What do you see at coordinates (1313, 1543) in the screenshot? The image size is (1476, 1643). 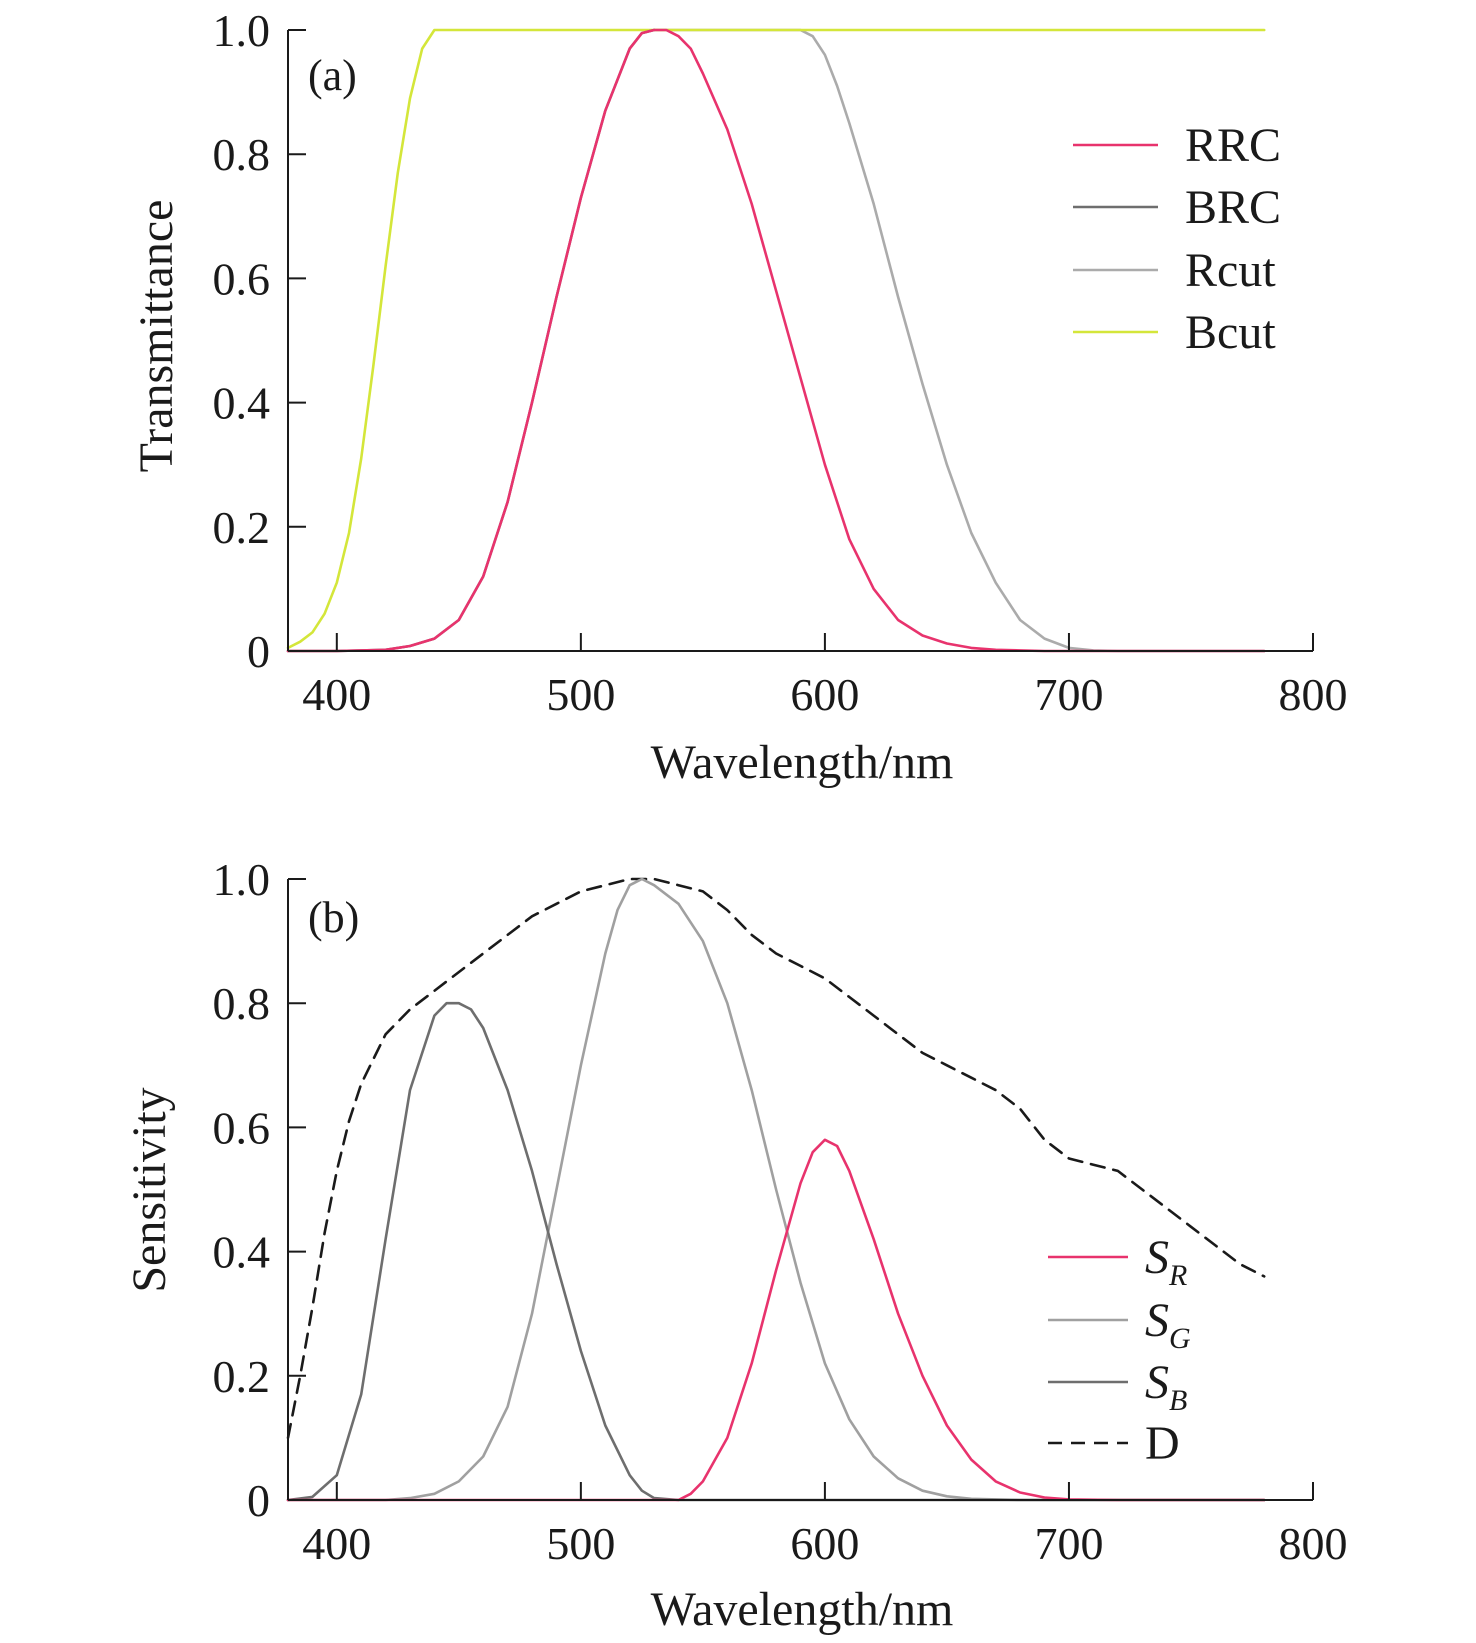 I see `panel-b-x-tick-label: 800` at bounding box center [1313, 1543].